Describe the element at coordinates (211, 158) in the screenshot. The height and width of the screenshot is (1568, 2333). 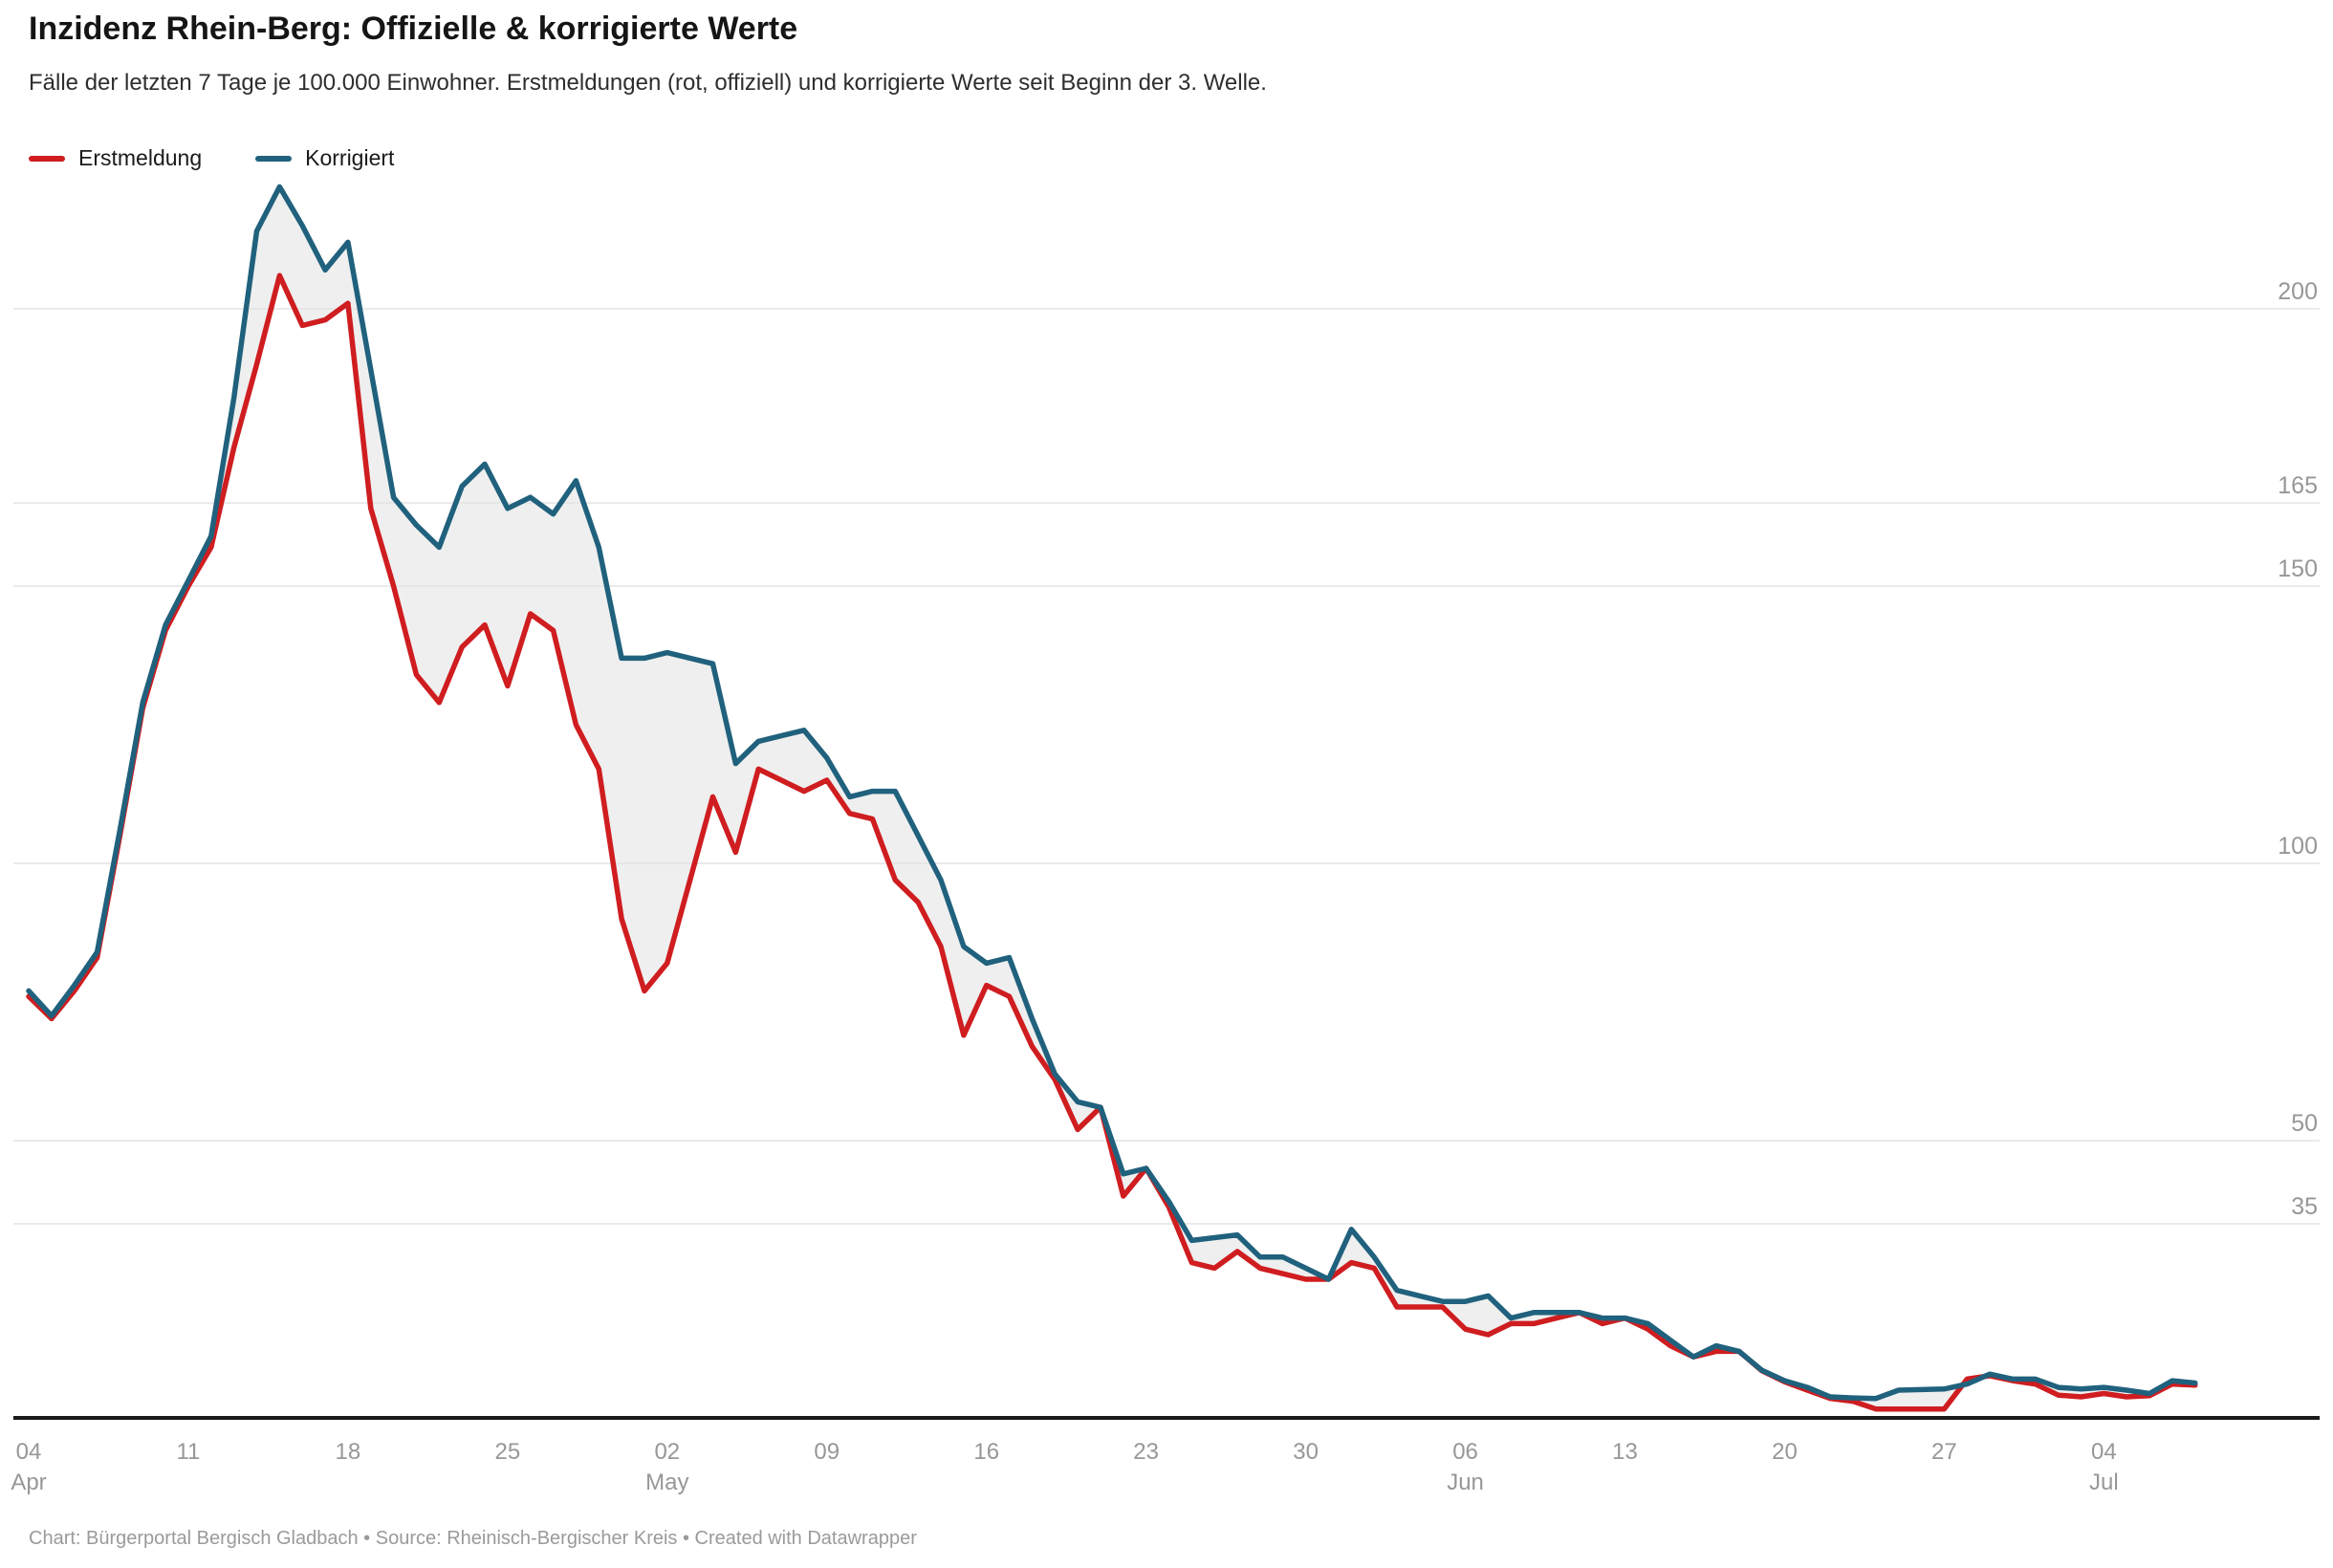
I see `legend: Erstmeldung Korrigiert` at that location.